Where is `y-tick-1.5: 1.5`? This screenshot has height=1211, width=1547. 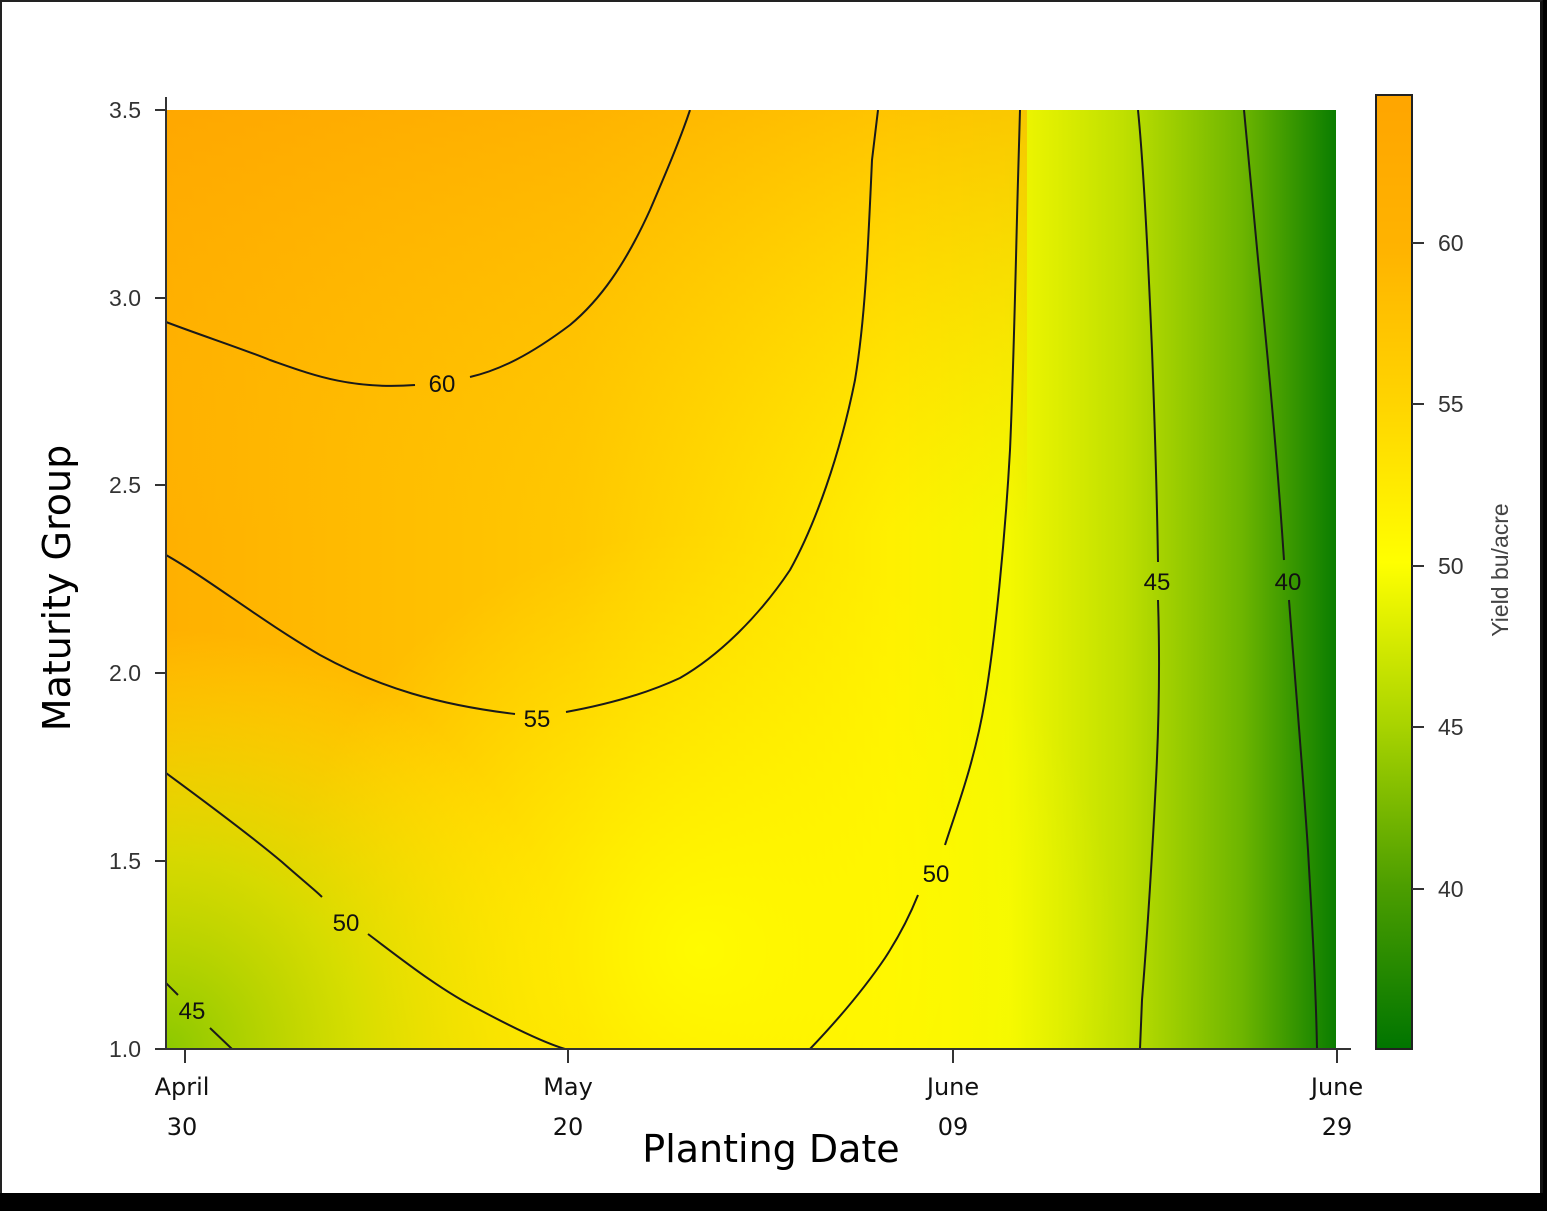 y-tick-1.5: 1.5 is located at coordinates (125, 861).